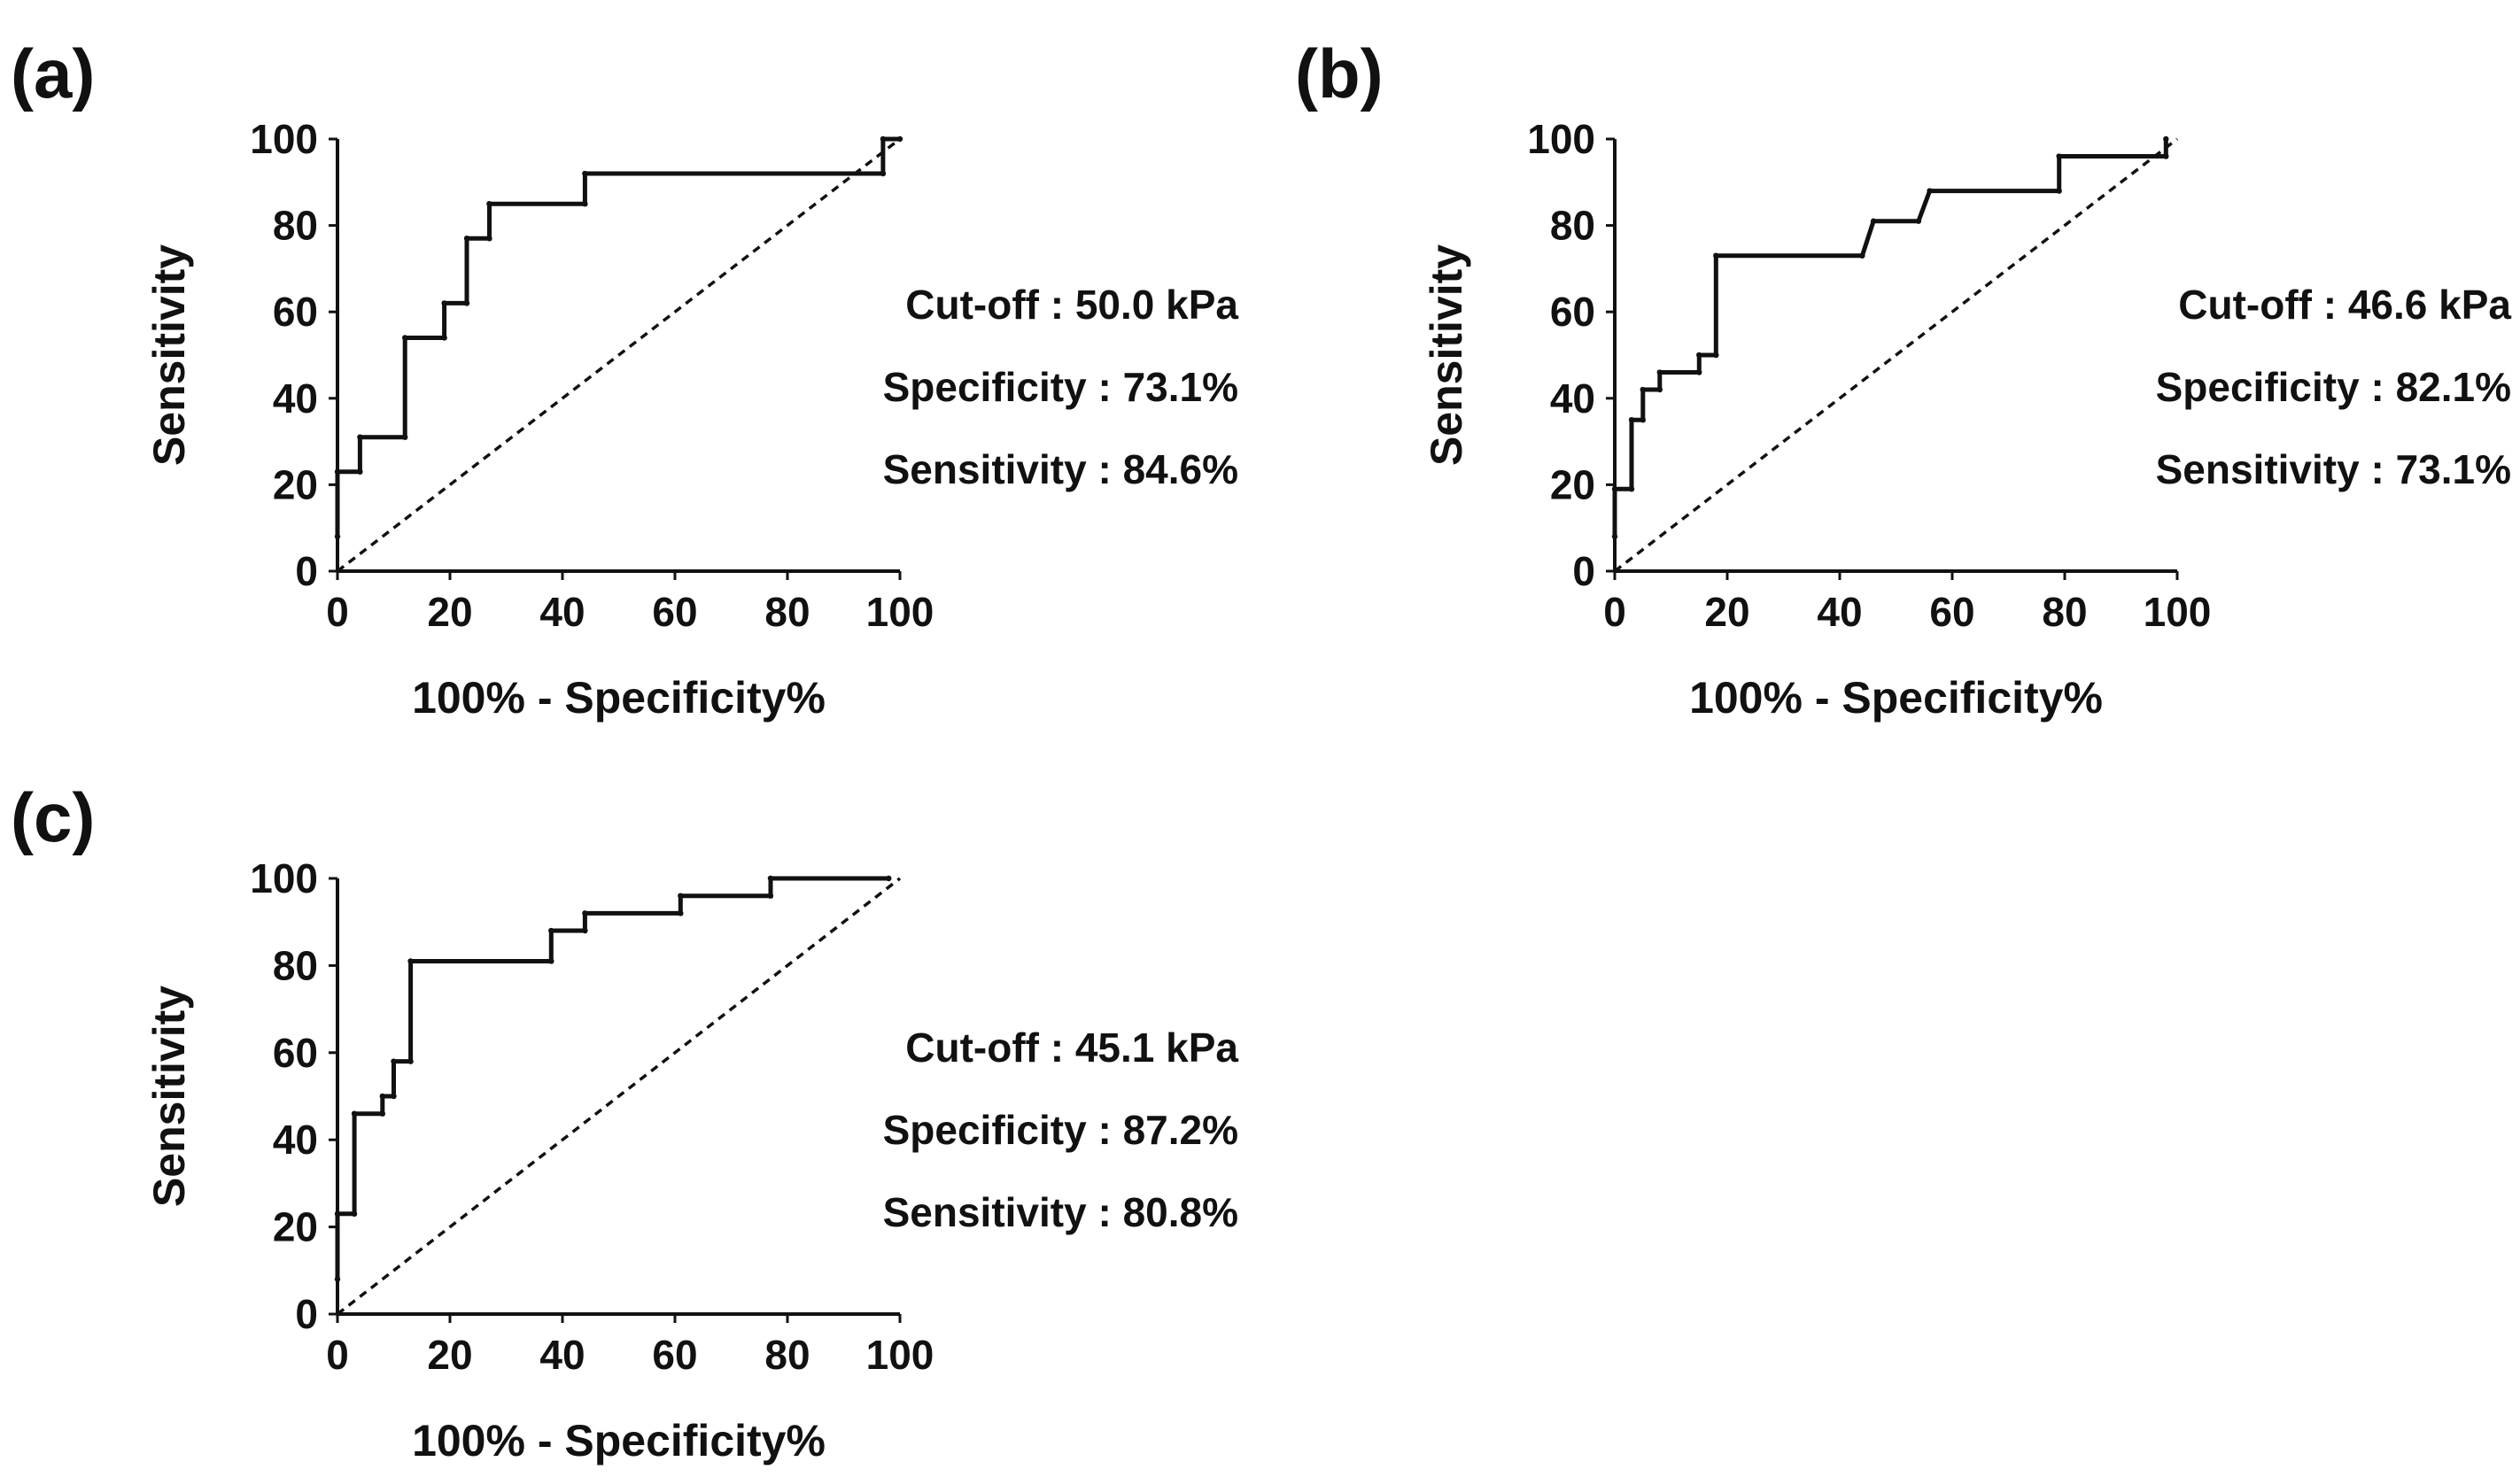  What do you see at coordinates (1060, 387) in the screenshot?
I see `specificity-annotation: Specificity : 73.1%` at bounding box center [1060, 387].